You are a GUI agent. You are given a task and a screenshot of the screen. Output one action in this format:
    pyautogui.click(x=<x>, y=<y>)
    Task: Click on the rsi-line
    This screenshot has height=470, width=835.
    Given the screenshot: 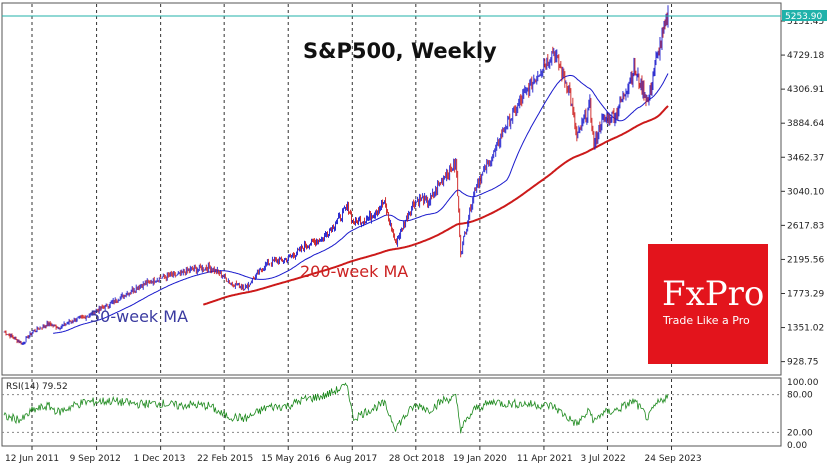 What is the action you would take?
    pyautogui.click(x=336, y=408)
    